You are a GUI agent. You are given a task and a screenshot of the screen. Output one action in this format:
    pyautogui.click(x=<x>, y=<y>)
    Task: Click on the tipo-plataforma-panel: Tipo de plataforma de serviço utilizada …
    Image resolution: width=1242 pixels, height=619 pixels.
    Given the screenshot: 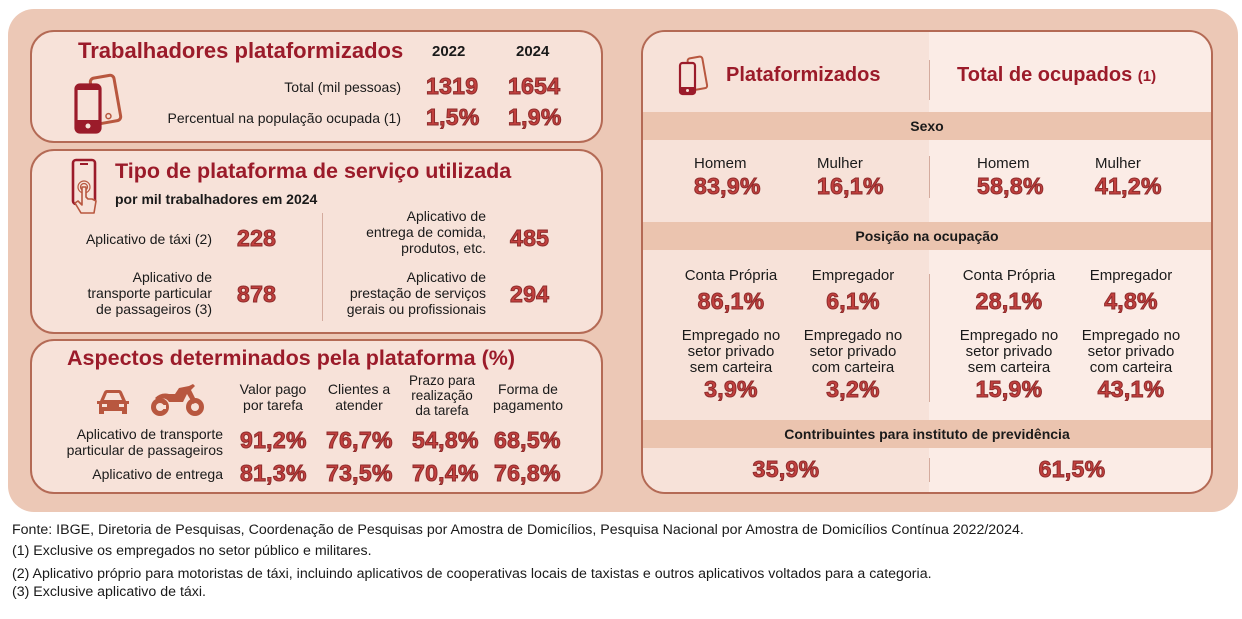 What is the action you would take?
    pyautogui.click(x=316, y=241)
    